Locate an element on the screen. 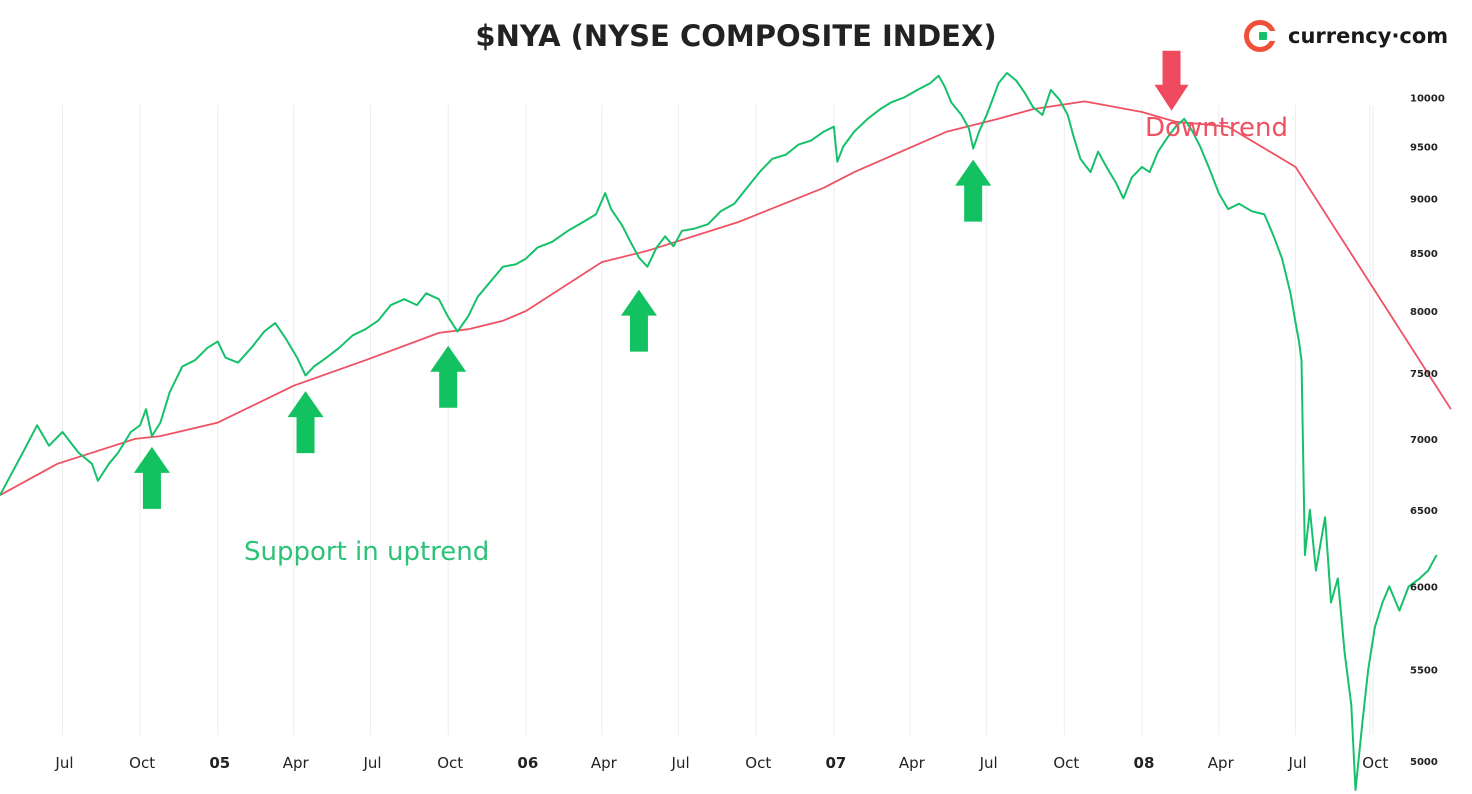 The height and width of the screenshot is (794, 1472). y-tick-label: 6500 is located at coordinates (1424, 511).